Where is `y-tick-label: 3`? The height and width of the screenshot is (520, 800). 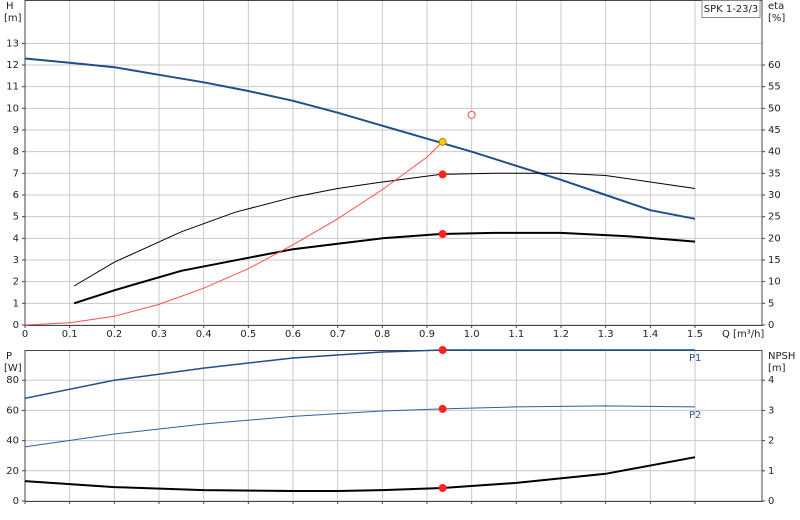 y-tick-label: 3 is located at coordinates (16, 260).